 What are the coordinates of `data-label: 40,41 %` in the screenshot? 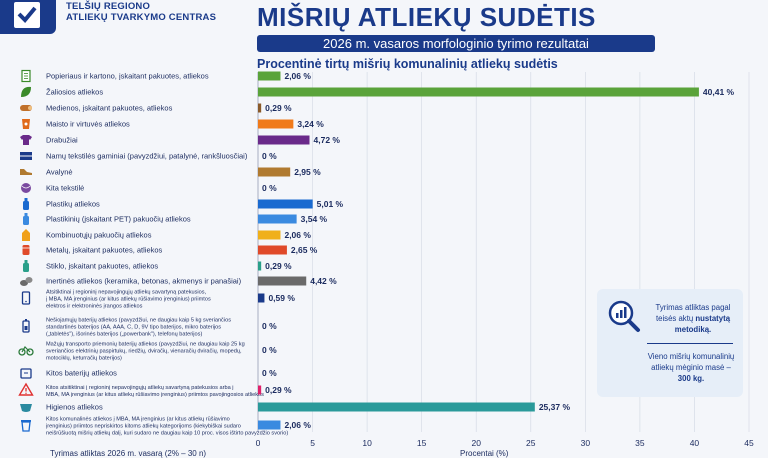 It's located at (719, 92).